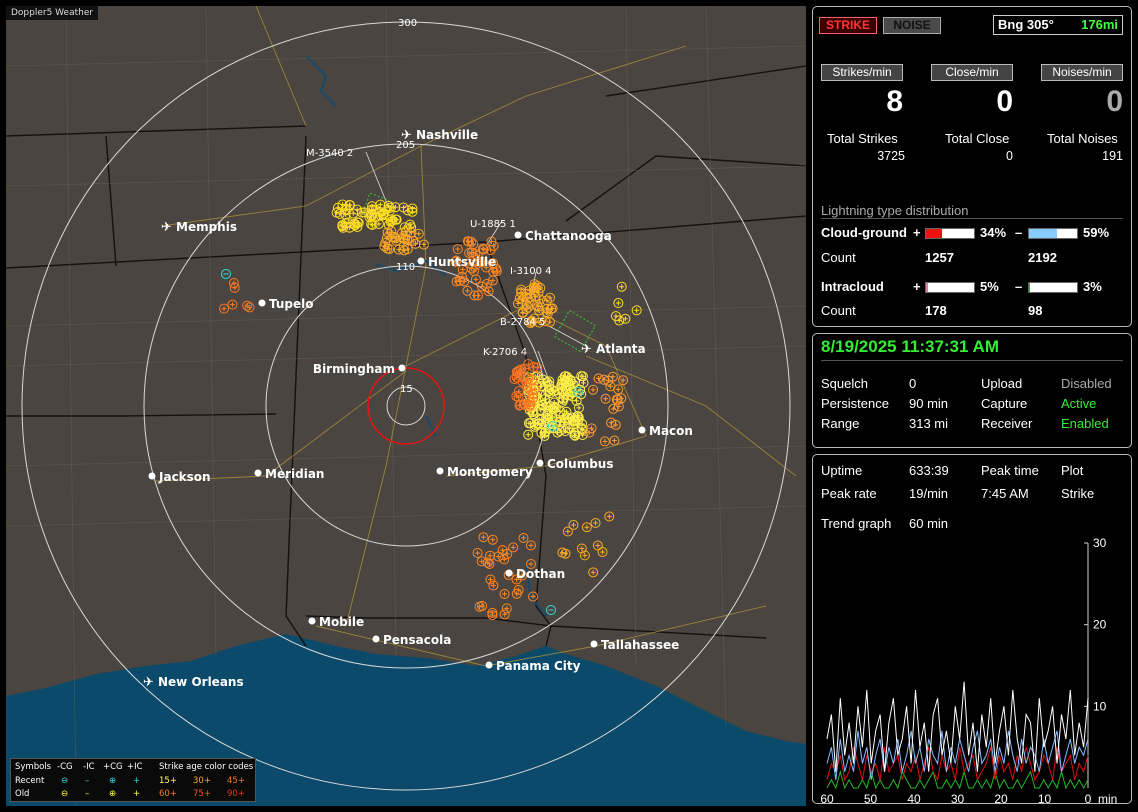  Describe the element at coordinates (236, 794) in the screenshot. I see `age-code: 90+` at that location.